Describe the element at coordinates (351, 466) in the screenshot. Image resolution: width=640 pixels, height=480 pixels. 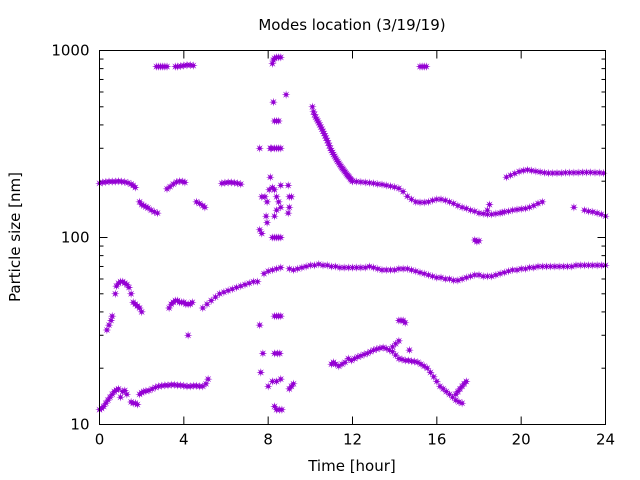
I see `x-axis-label: Time [hour]` at that location.